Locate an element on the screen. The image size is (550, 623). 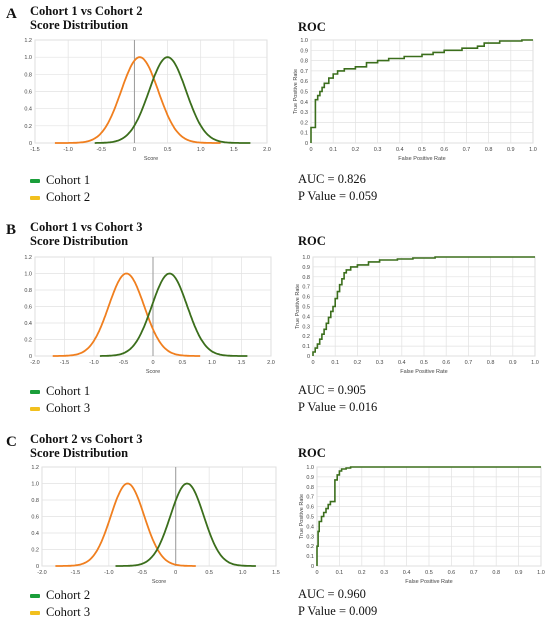
auc-text: AUC = 0.905 is located at coordinates (332, 390).